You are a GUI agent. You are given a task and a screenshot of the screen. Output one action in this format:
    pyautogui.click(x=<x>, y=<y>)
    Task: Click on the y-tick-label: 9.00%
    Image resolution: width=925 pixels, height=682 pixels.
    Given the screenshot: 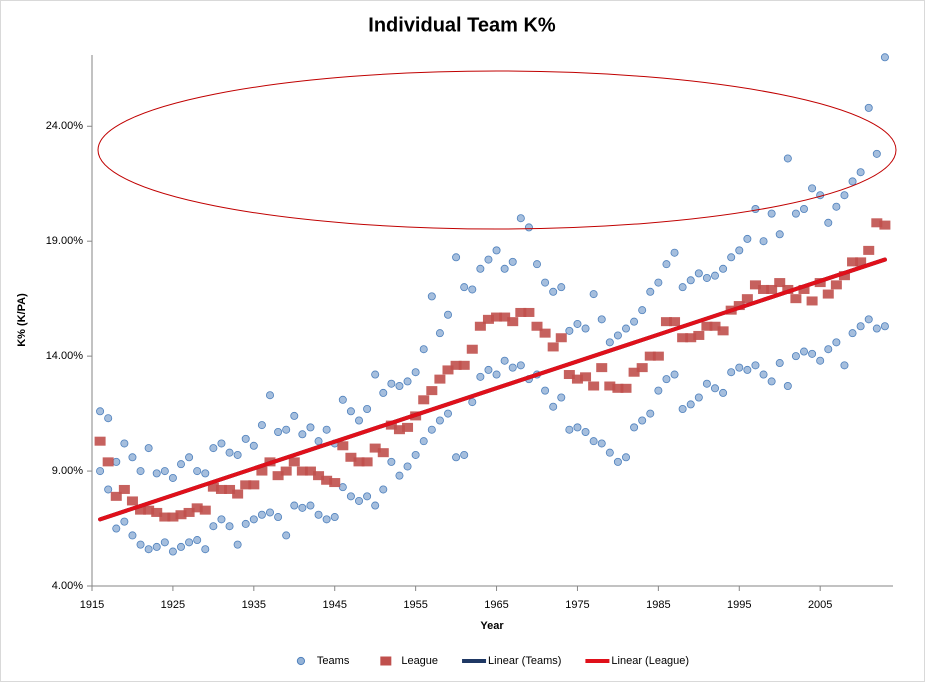 What is the action you would take?
    pyautogui.click(x=67, y=471)
    